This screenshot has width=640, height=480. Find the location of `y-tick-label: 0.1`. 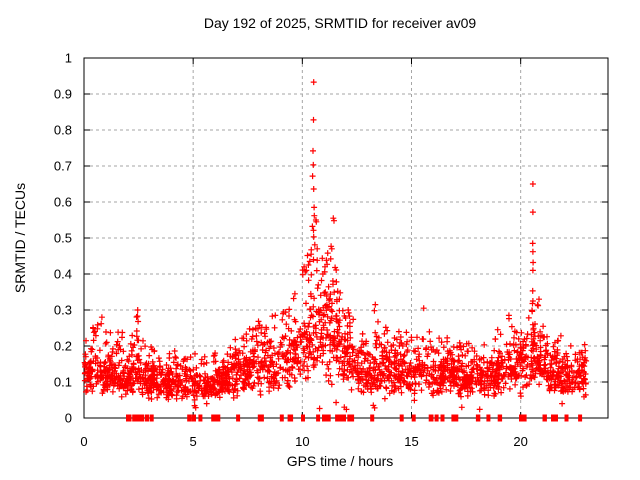

y-tick-label: 0.1 is located at coordinates (63, 382).